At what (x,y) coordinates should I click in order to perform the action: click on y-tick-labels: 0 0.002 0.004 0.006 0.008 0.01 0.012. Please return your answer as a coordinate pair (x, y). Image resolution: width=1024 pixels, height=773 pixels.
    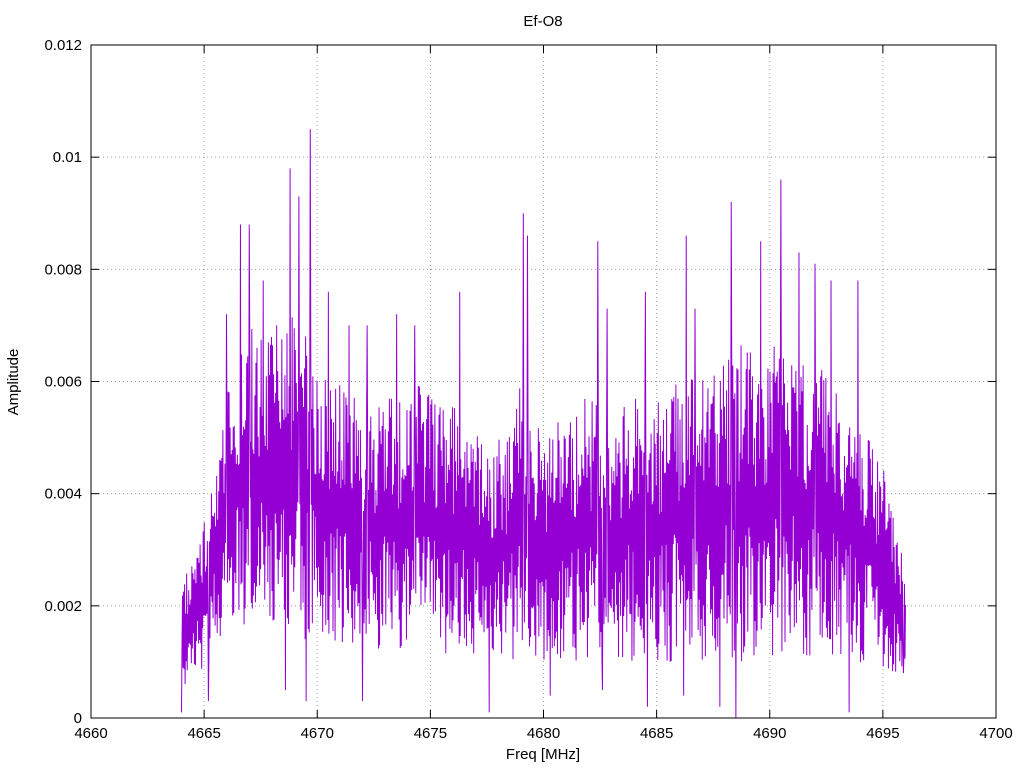
    Looking at the image, I should click on (63, 382).